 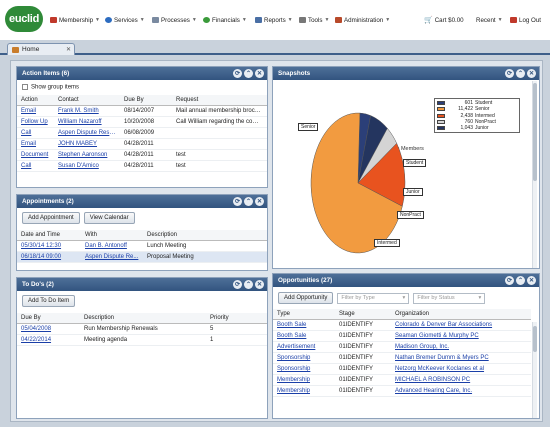 I want to click on organization-link: Nathan Bremer Dumm & Myers PC, so click(x=461, y=358).